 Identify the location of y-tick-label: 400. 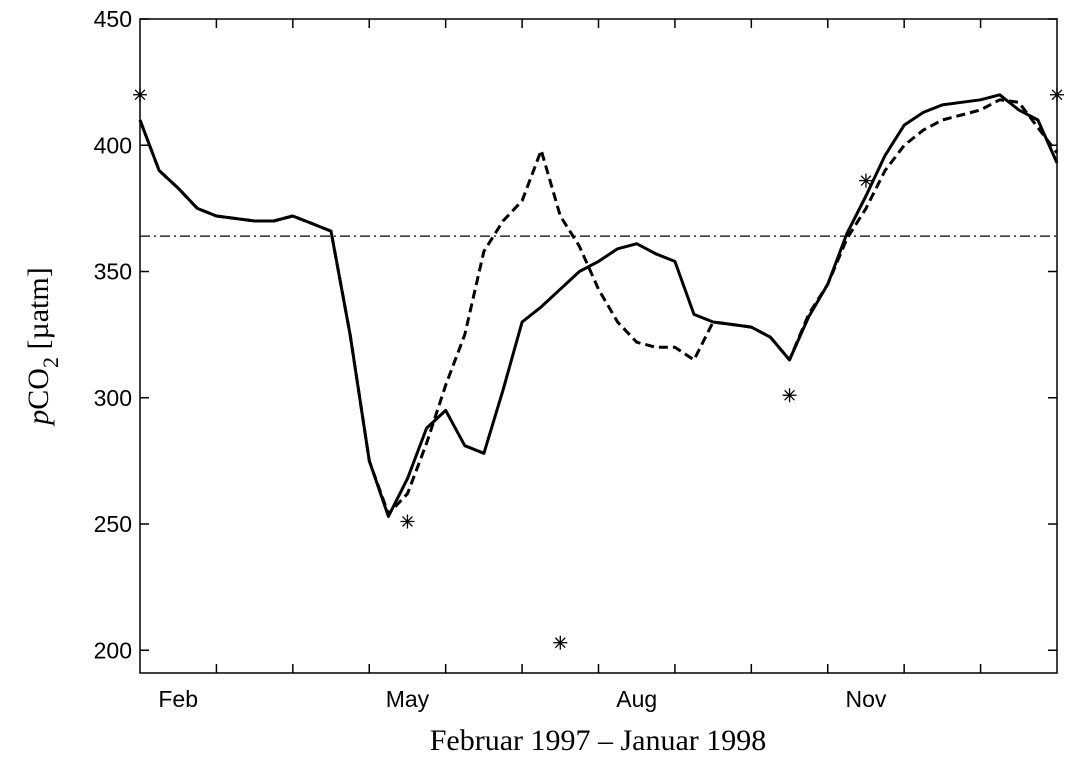
(113, 145).